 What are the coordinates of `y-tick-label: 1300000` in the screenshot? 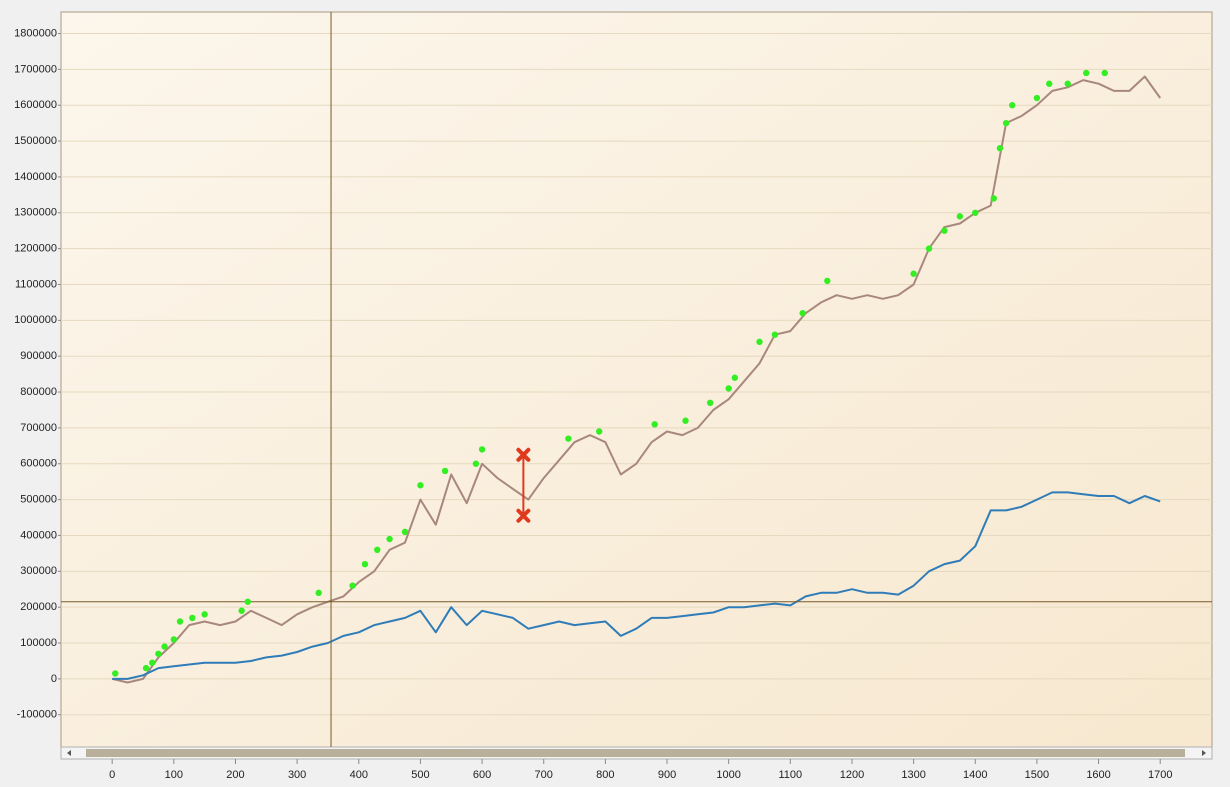 It's located at (35, 213).